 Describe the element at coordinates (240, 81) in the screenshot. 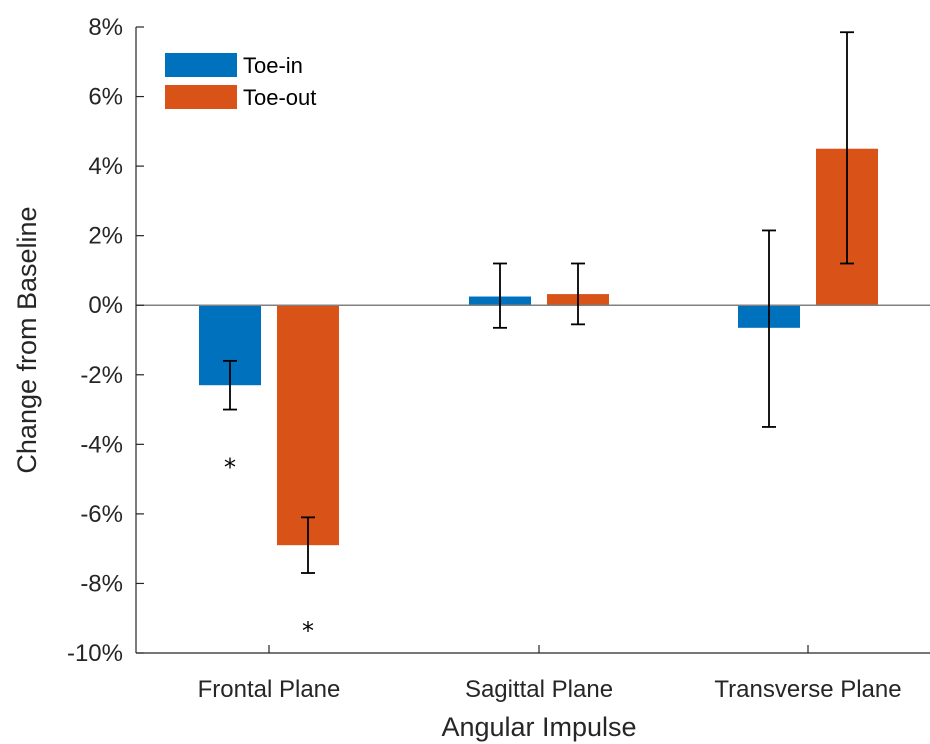

I see `legend: Toe-in Toe-out` at that location.